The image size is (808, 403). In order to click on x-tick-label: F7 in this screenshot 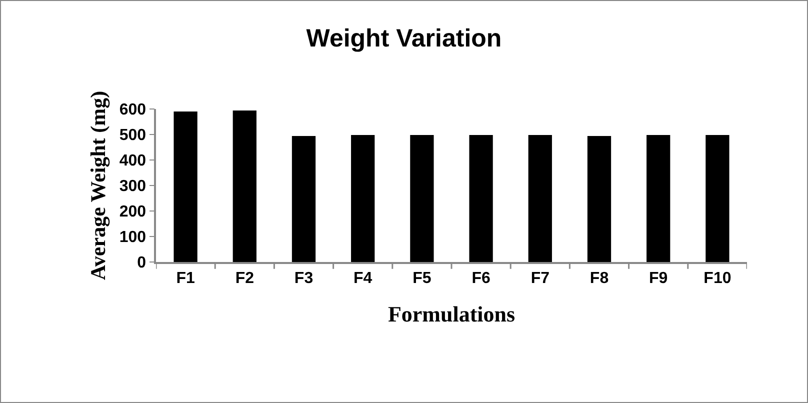, I will do `click(540, 278)`.